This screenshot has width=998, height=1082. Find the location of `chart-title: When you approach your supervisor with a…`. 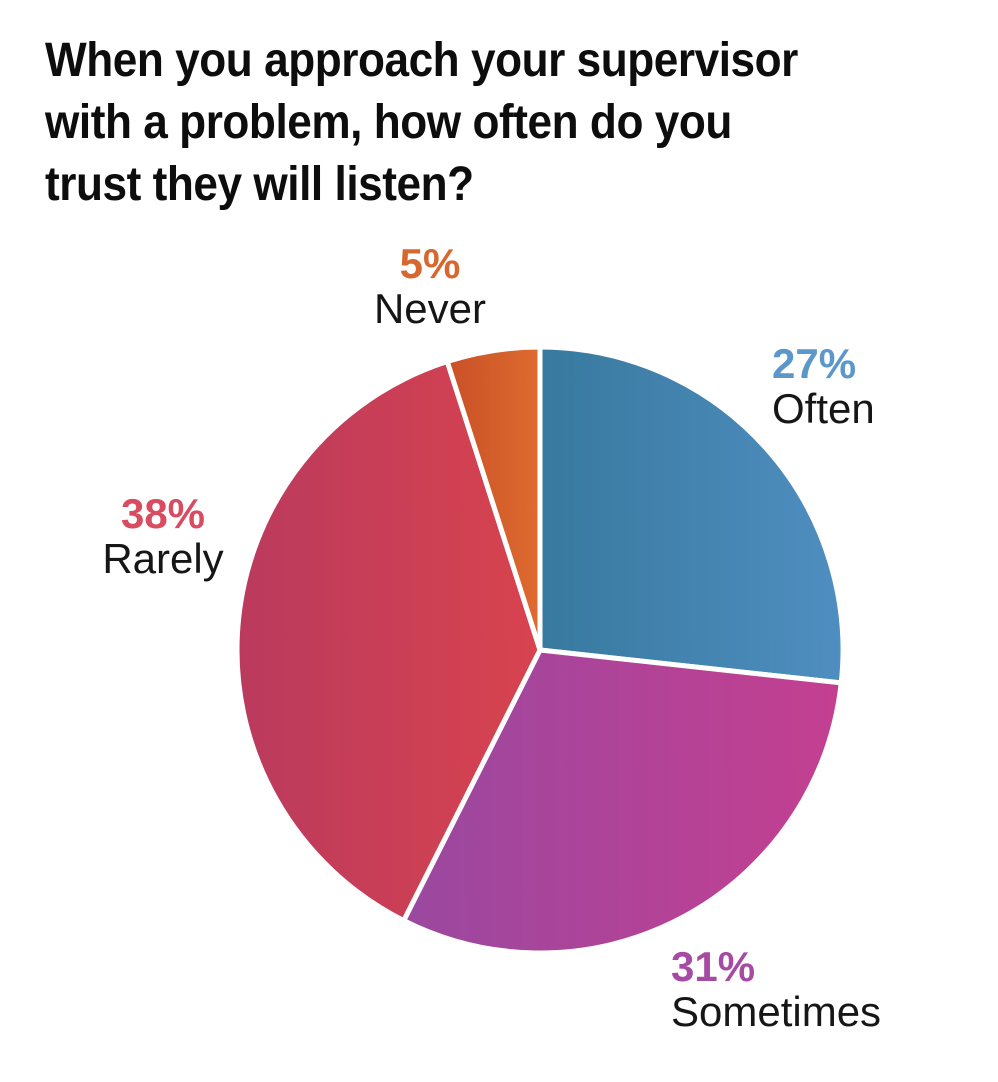

chart-title: When you approach your supervisor with a… is located at coordinates (454, 123).